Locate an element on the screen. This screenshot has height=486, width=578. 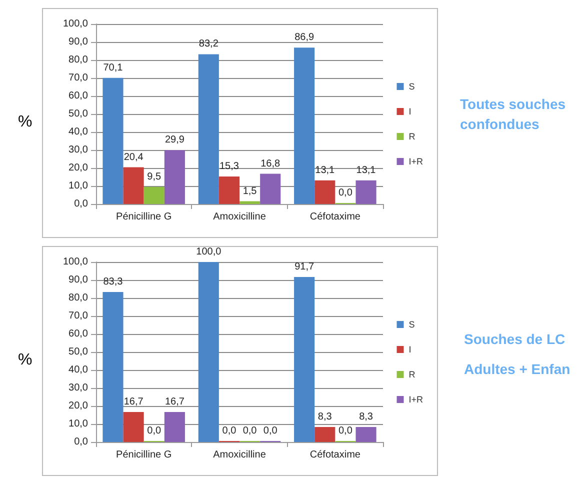
data-label: 16,8 is located at coordinates (270, 164).